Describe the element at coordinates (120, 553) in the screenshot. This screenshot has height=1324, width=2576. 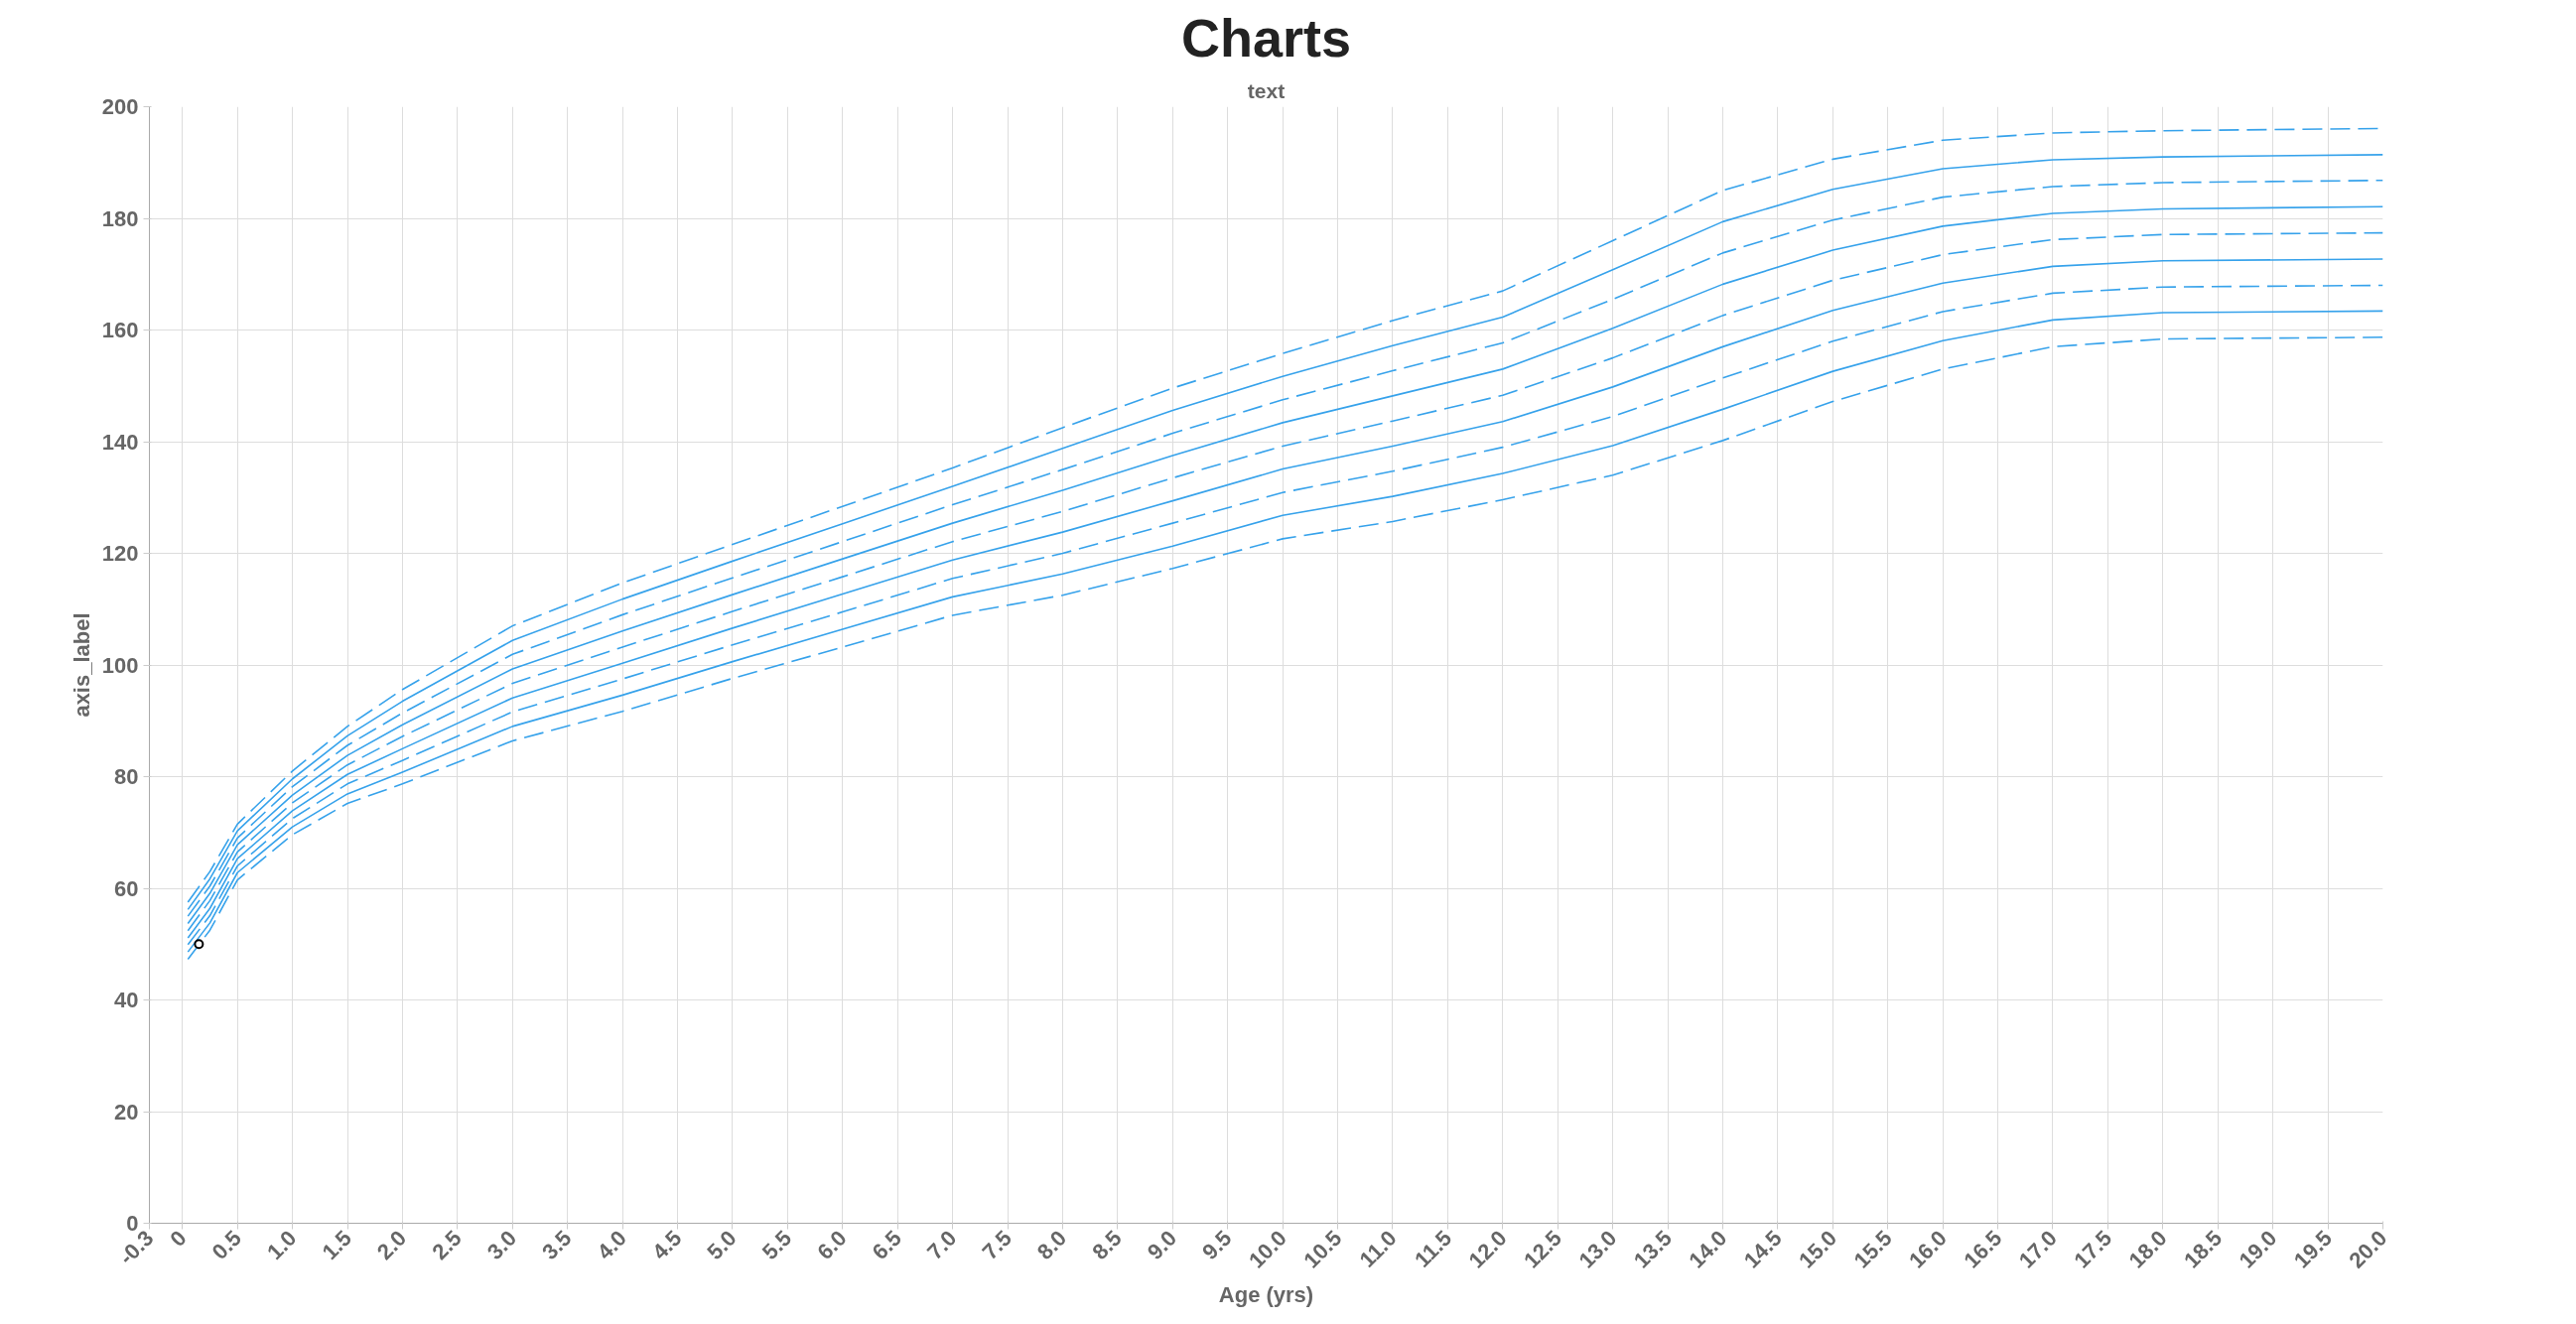
I see `y-tick-label: 120` at that location.